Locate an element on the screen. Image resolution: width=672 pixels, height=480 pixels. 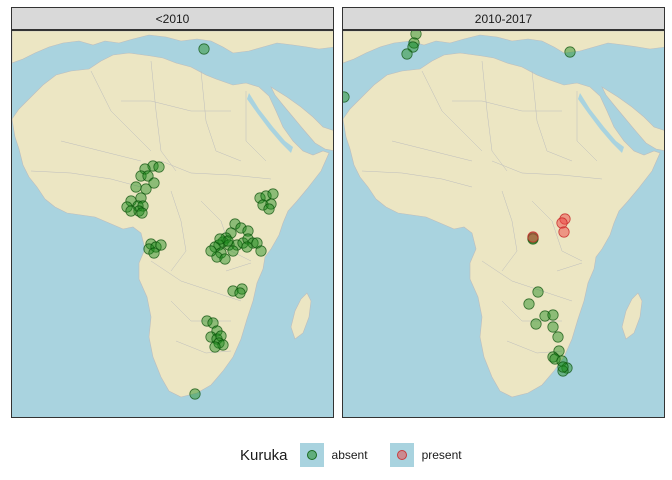
legend-key-present is located at coordinates (401, 455).